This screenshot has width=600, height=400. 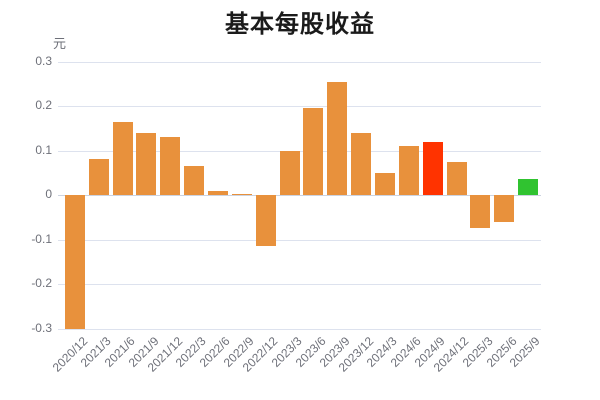 What do you see at coordinates (43, 105) in the screenshot?
I see `y-tick-label: 0.2` at bounding box center [43, 105].